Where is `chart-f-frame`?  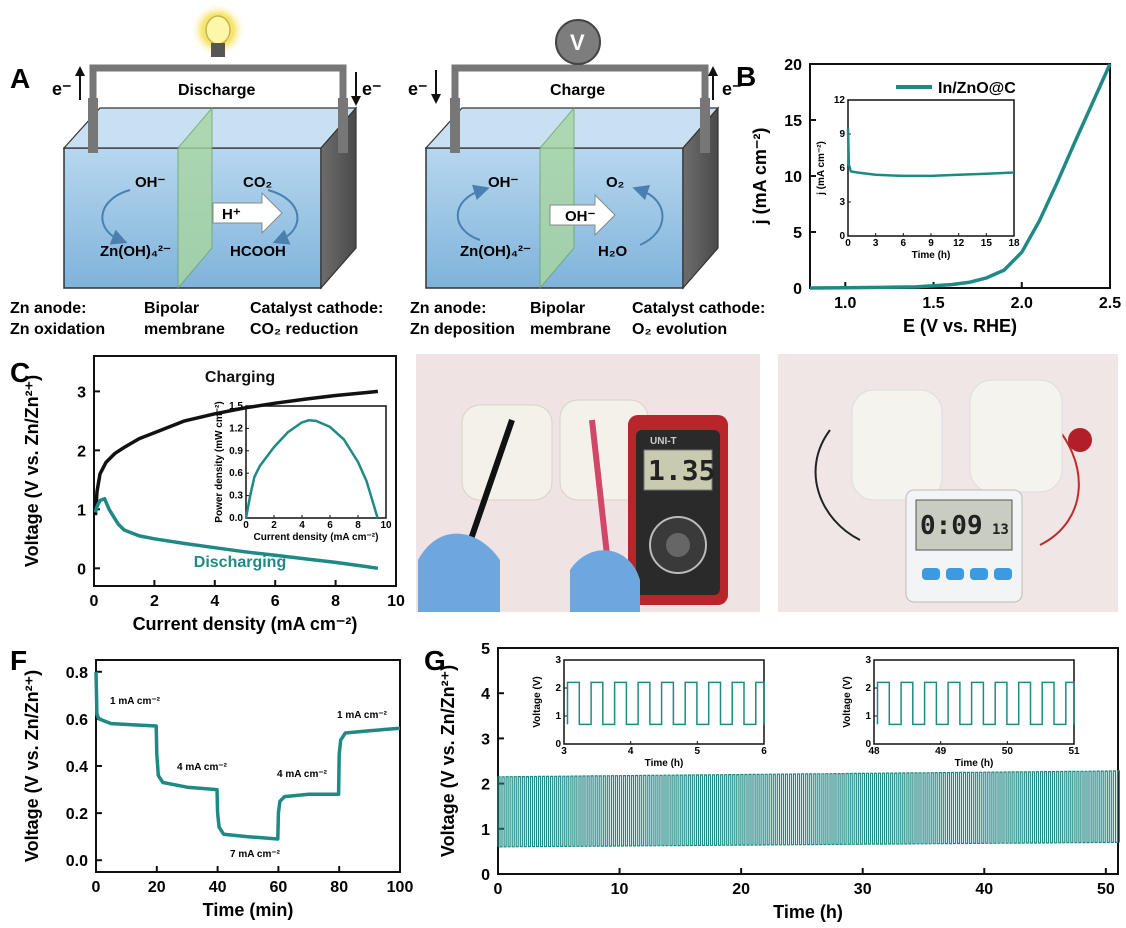 chart-f-frame is located at coordinates (248, 766).